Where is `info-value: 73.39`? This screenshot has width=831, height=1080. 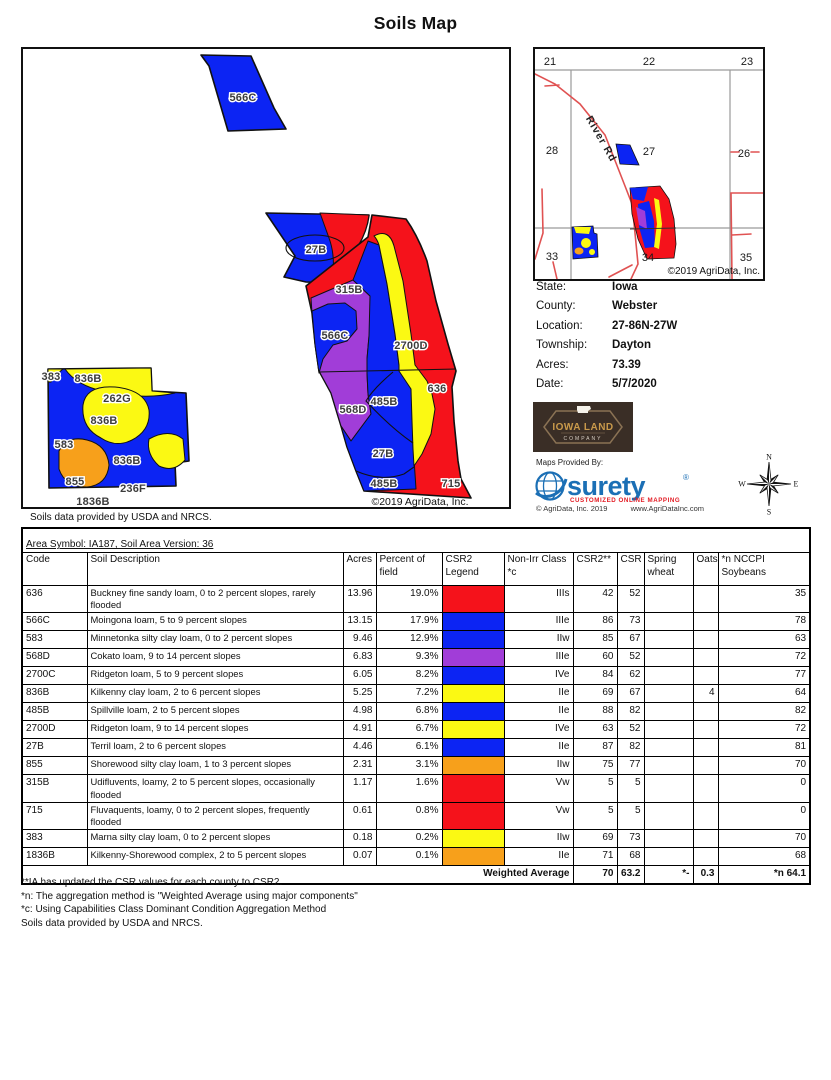 info-value: 73.39 is located at coordinates (626, 364).